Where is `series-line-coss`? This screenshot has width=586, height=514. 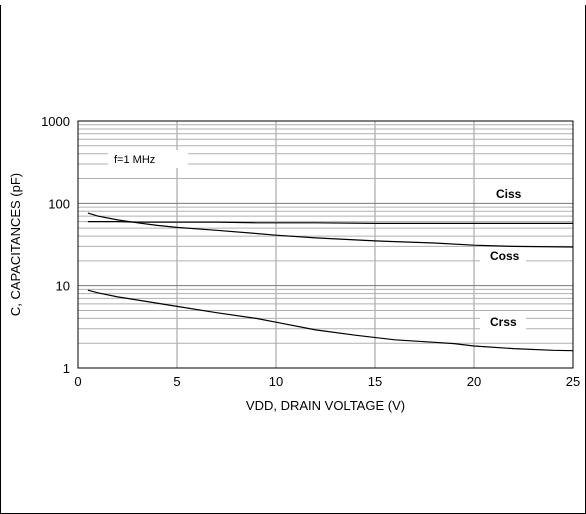
series-line-coss is located at coordinates (330, 230).